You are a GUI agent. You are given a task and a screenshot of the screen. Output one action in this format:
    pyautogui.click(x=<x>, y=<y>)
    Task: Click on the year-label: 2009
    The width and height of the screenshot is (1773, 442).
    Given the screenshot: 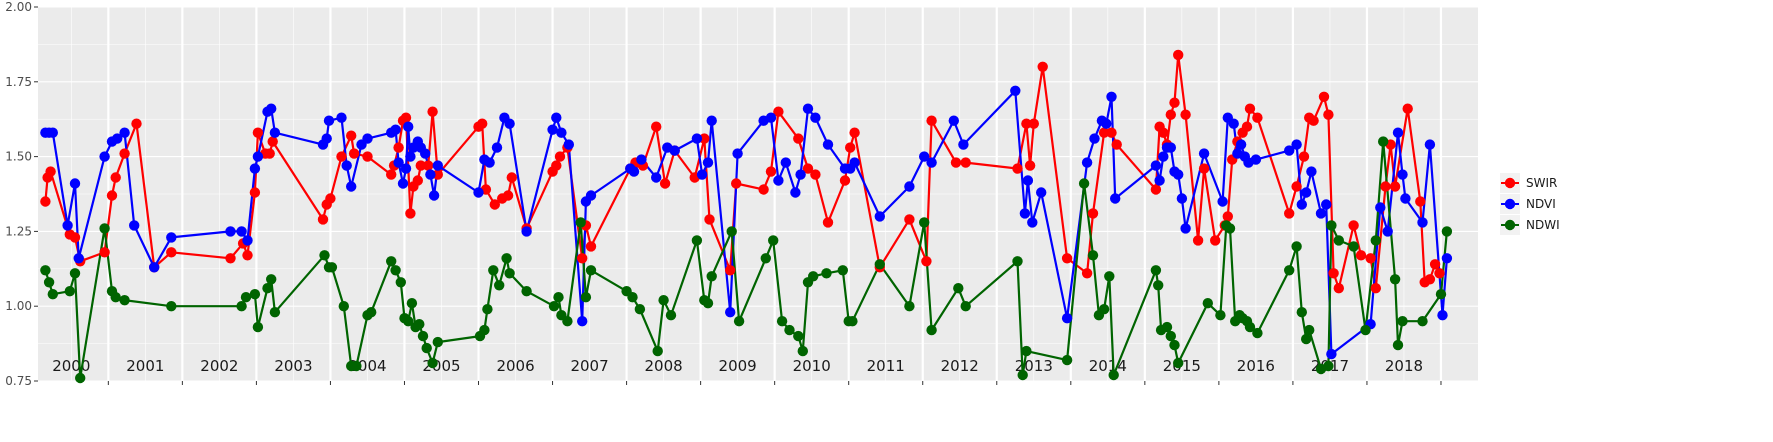 What is the action you would take?
    pyautogui.click(x=738, y=366)
    